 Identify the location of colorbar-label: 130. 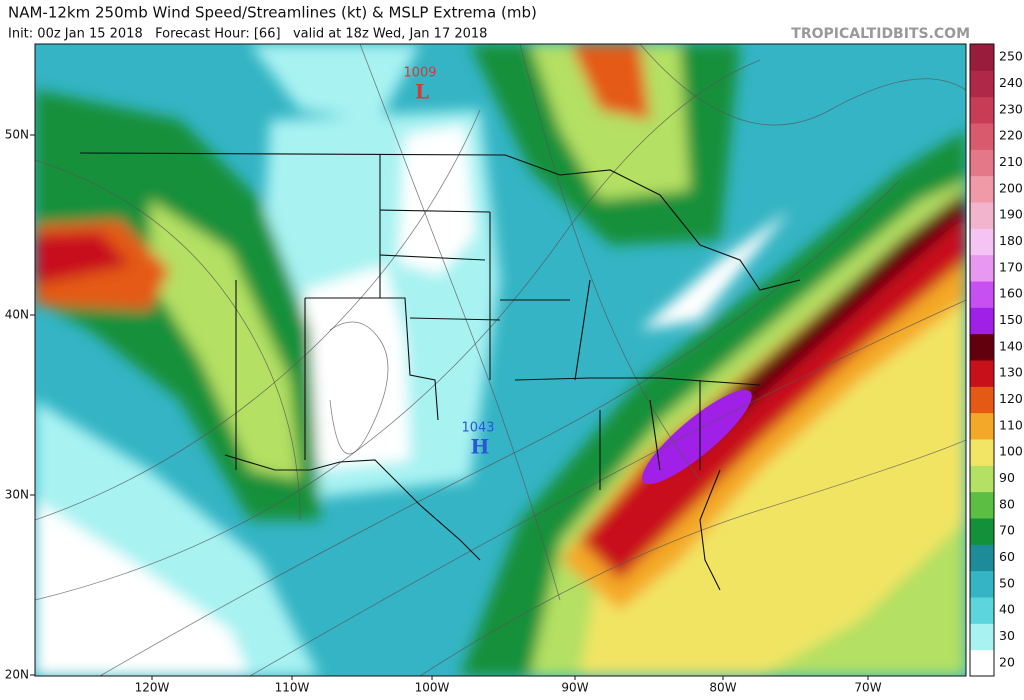
(1011, 372).